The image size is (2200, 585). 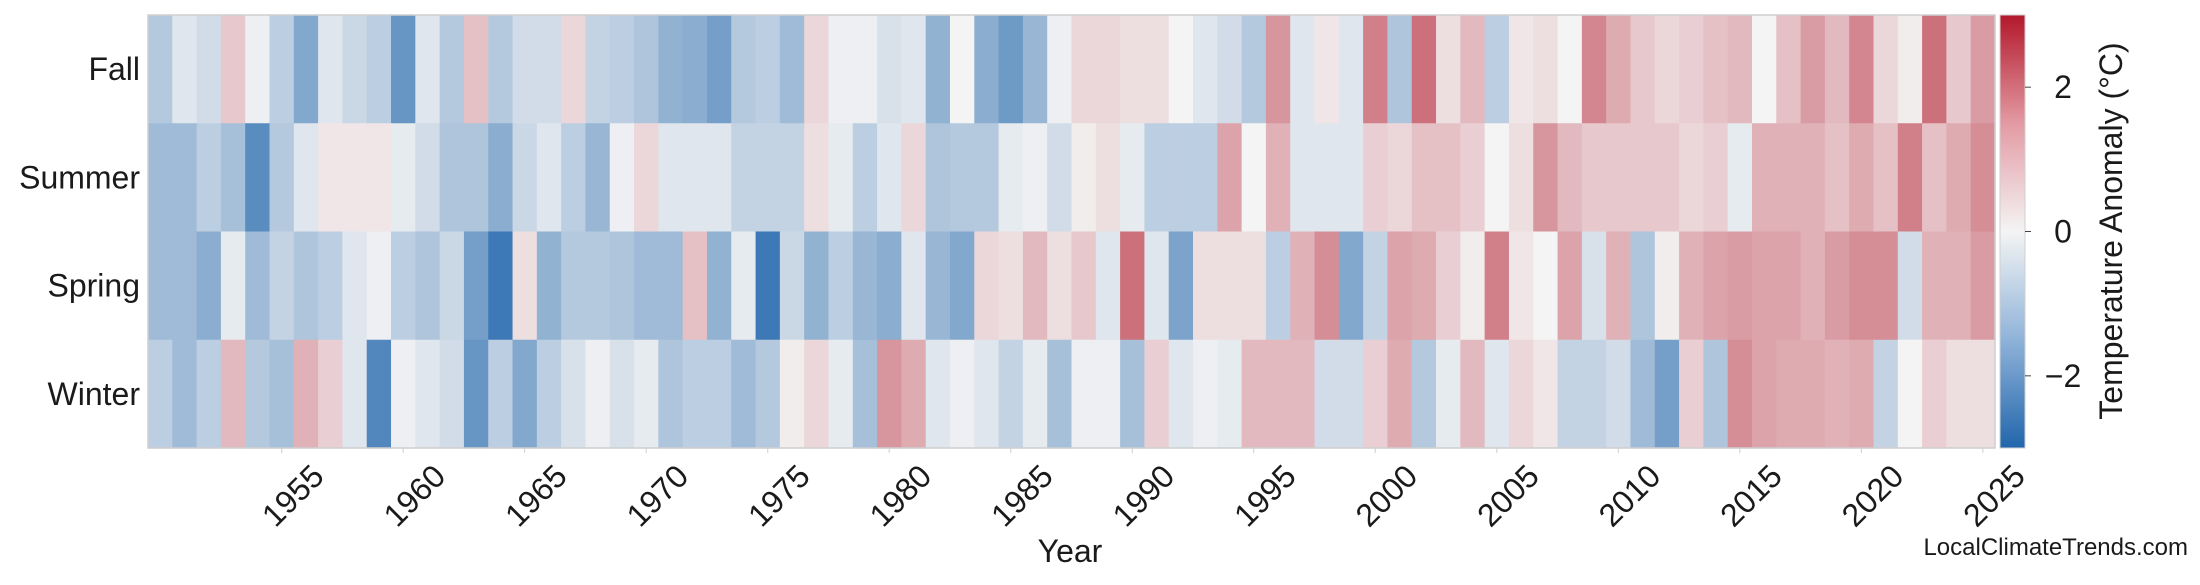 I want to click on heatmap-cell-summer-1995, so click(x=1254, y=178).